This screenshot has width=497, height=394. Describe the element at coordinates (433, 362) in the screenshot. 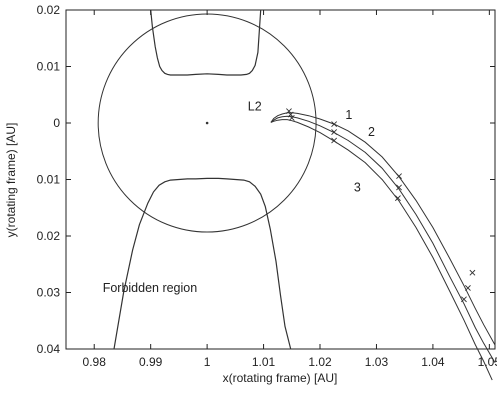

I see `x-tick-label: 1.04` at that location.